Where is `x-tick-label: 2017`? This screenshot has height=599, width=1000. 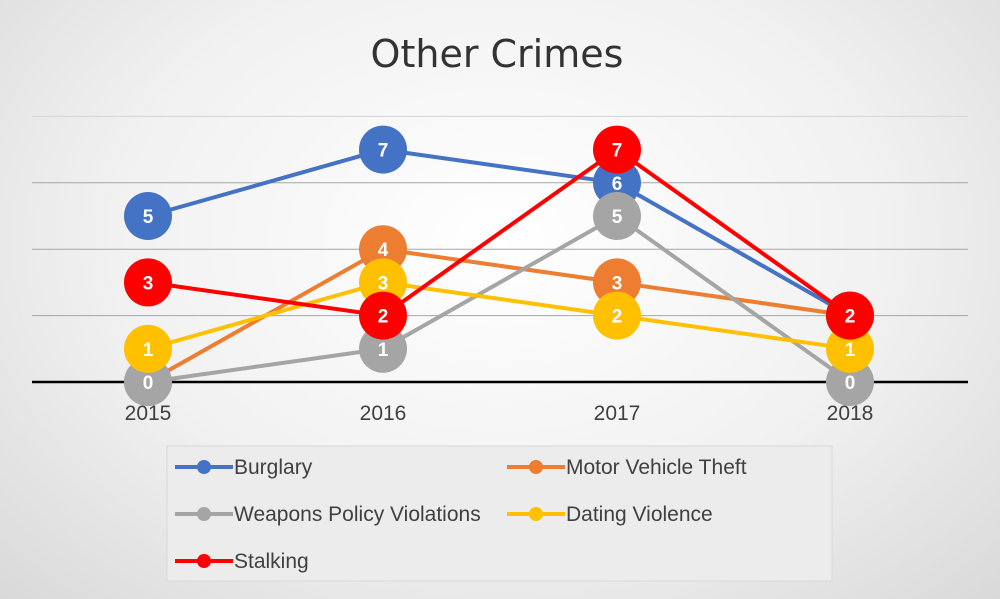
x-tick-label: 2017 is located at coordinates (617, 413).